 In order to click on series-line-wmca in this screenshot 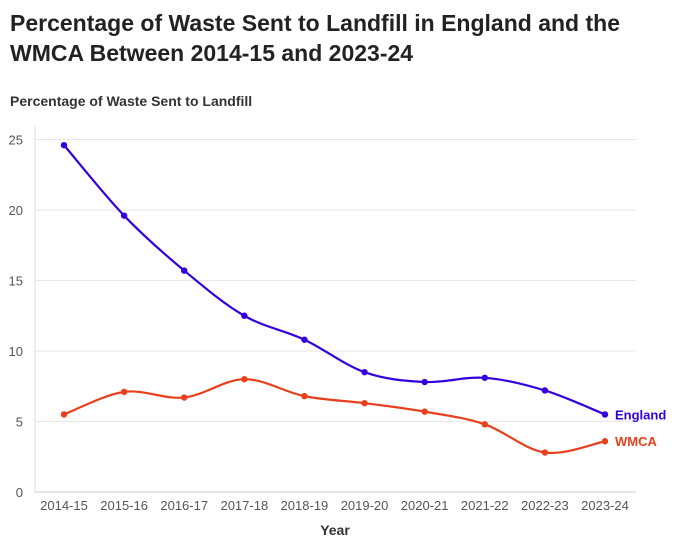, I will do `click(334, 416)`.